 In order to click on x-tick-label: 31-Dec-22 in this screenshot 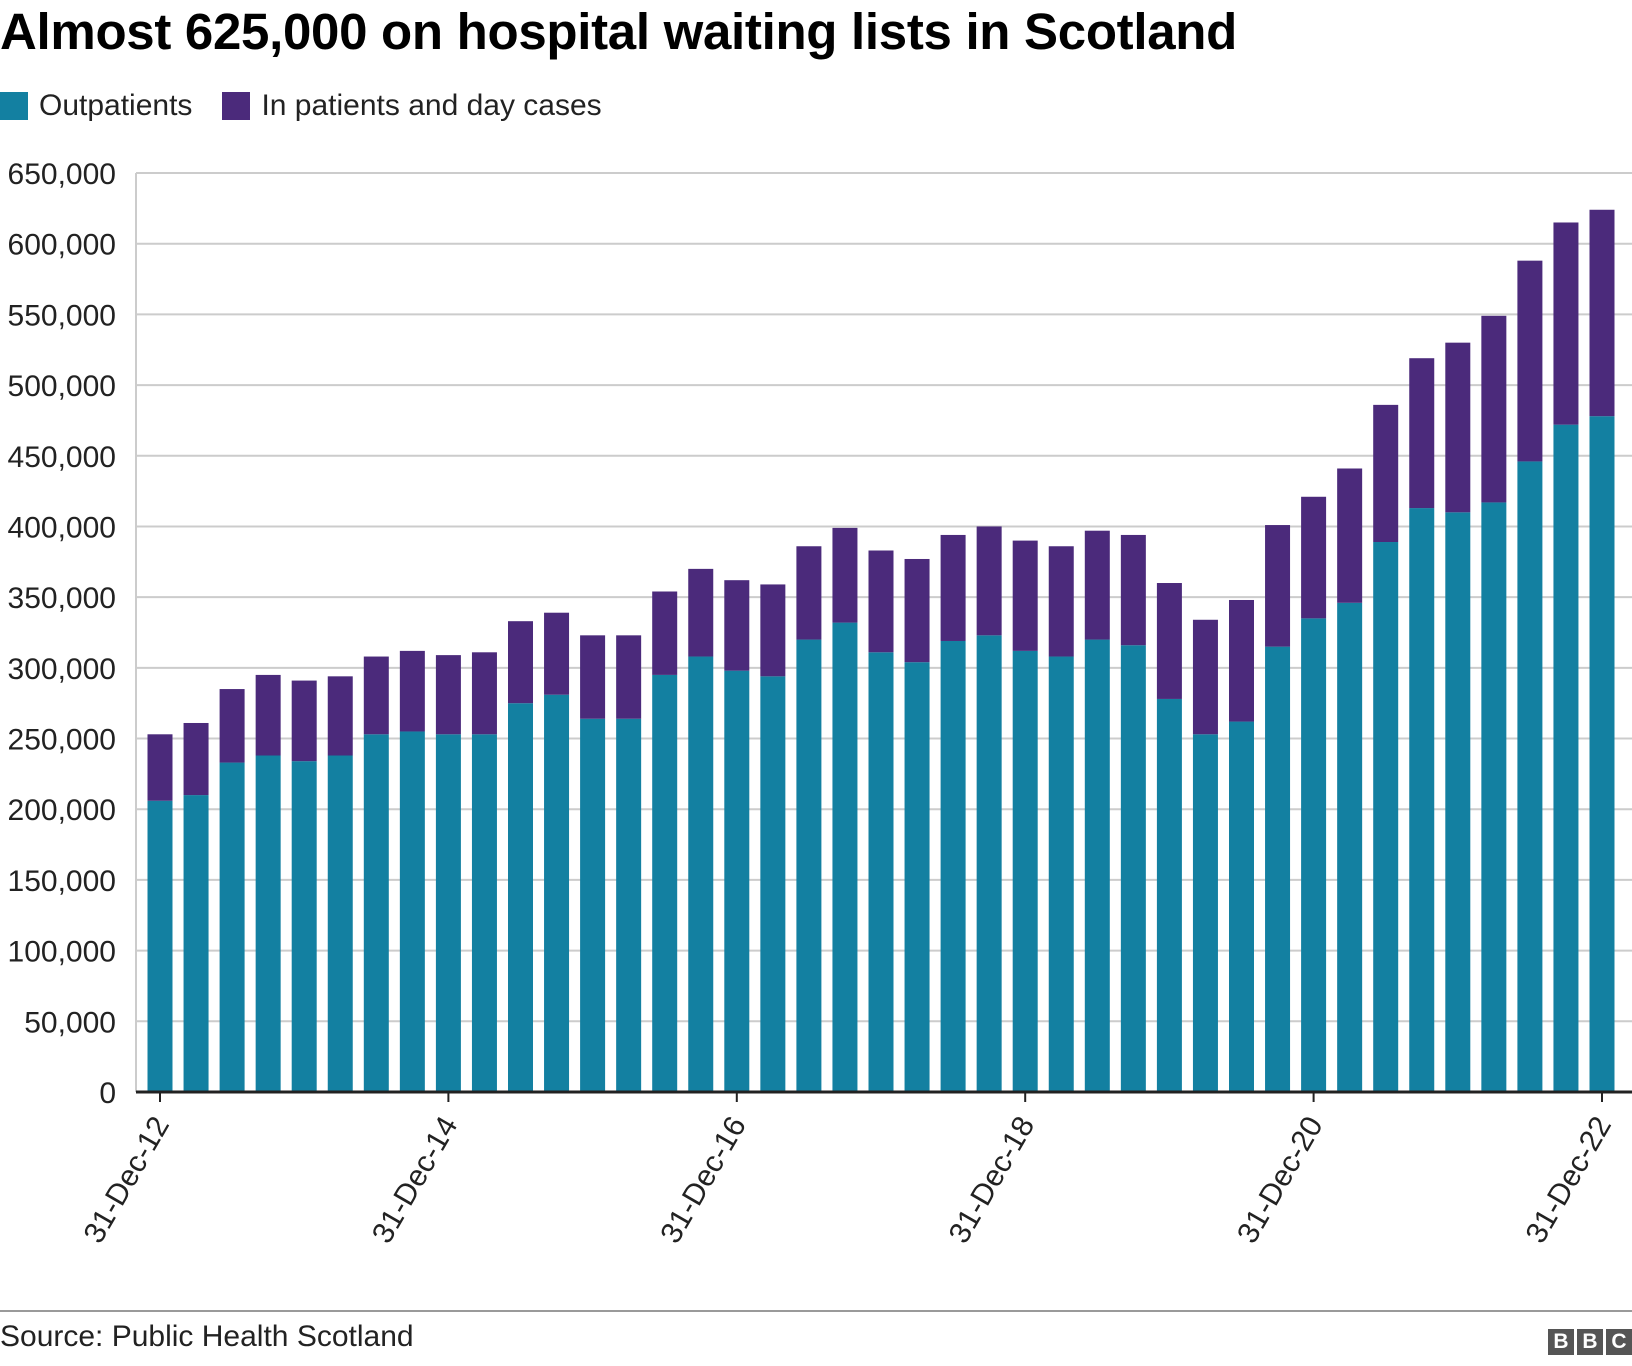, I will do `click(1568, 1180)`.